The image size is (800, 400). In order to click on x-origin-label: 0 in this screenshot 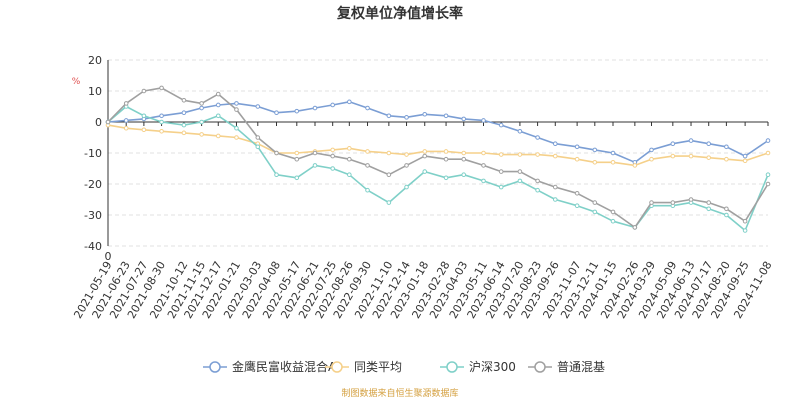, I will do `click(108, 256)`.